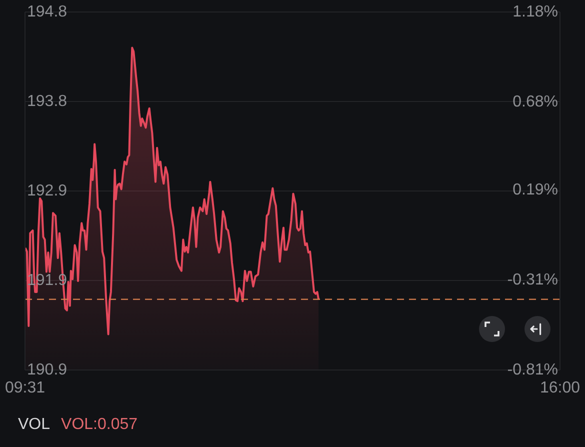 The height and width of the screenshot is (447, 585). Describe the element at coordinates (47, 191) in the screenshot. I see `y-tick-label: 192.9` at that location.